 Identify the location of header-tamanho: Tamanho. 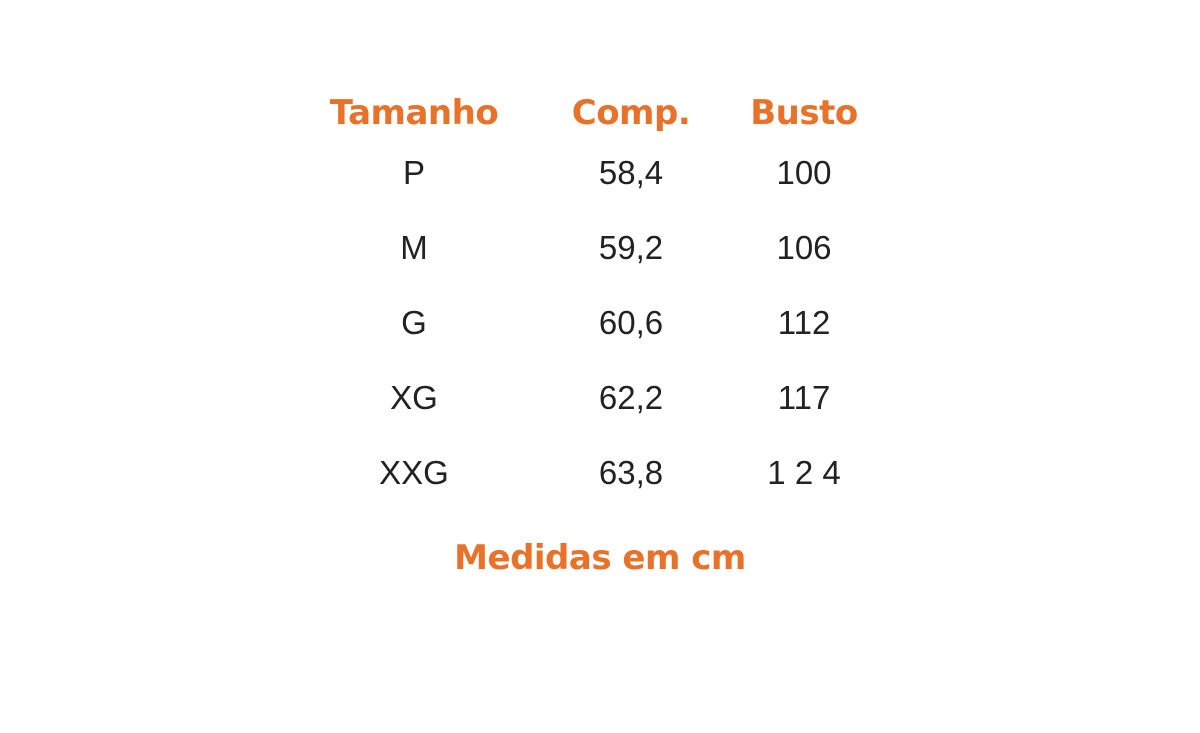
(414, 113).